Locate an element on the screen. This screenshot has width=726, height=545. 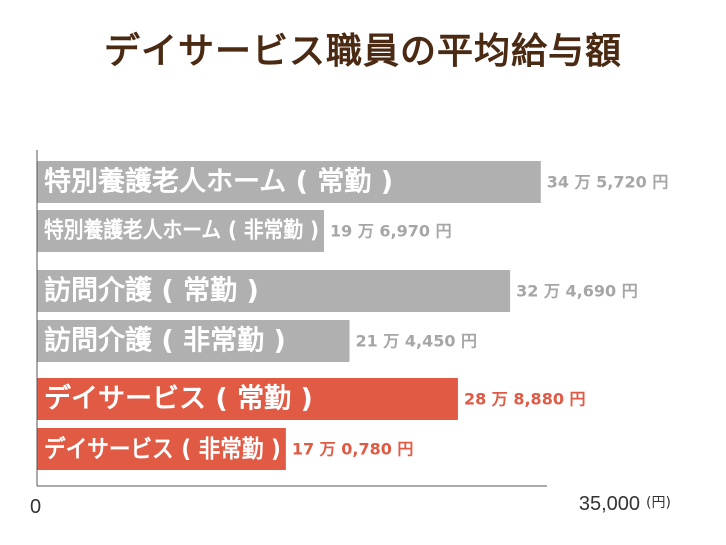
value-label-1: 19 万 6,970 円 is located at coordinates (391, 231).